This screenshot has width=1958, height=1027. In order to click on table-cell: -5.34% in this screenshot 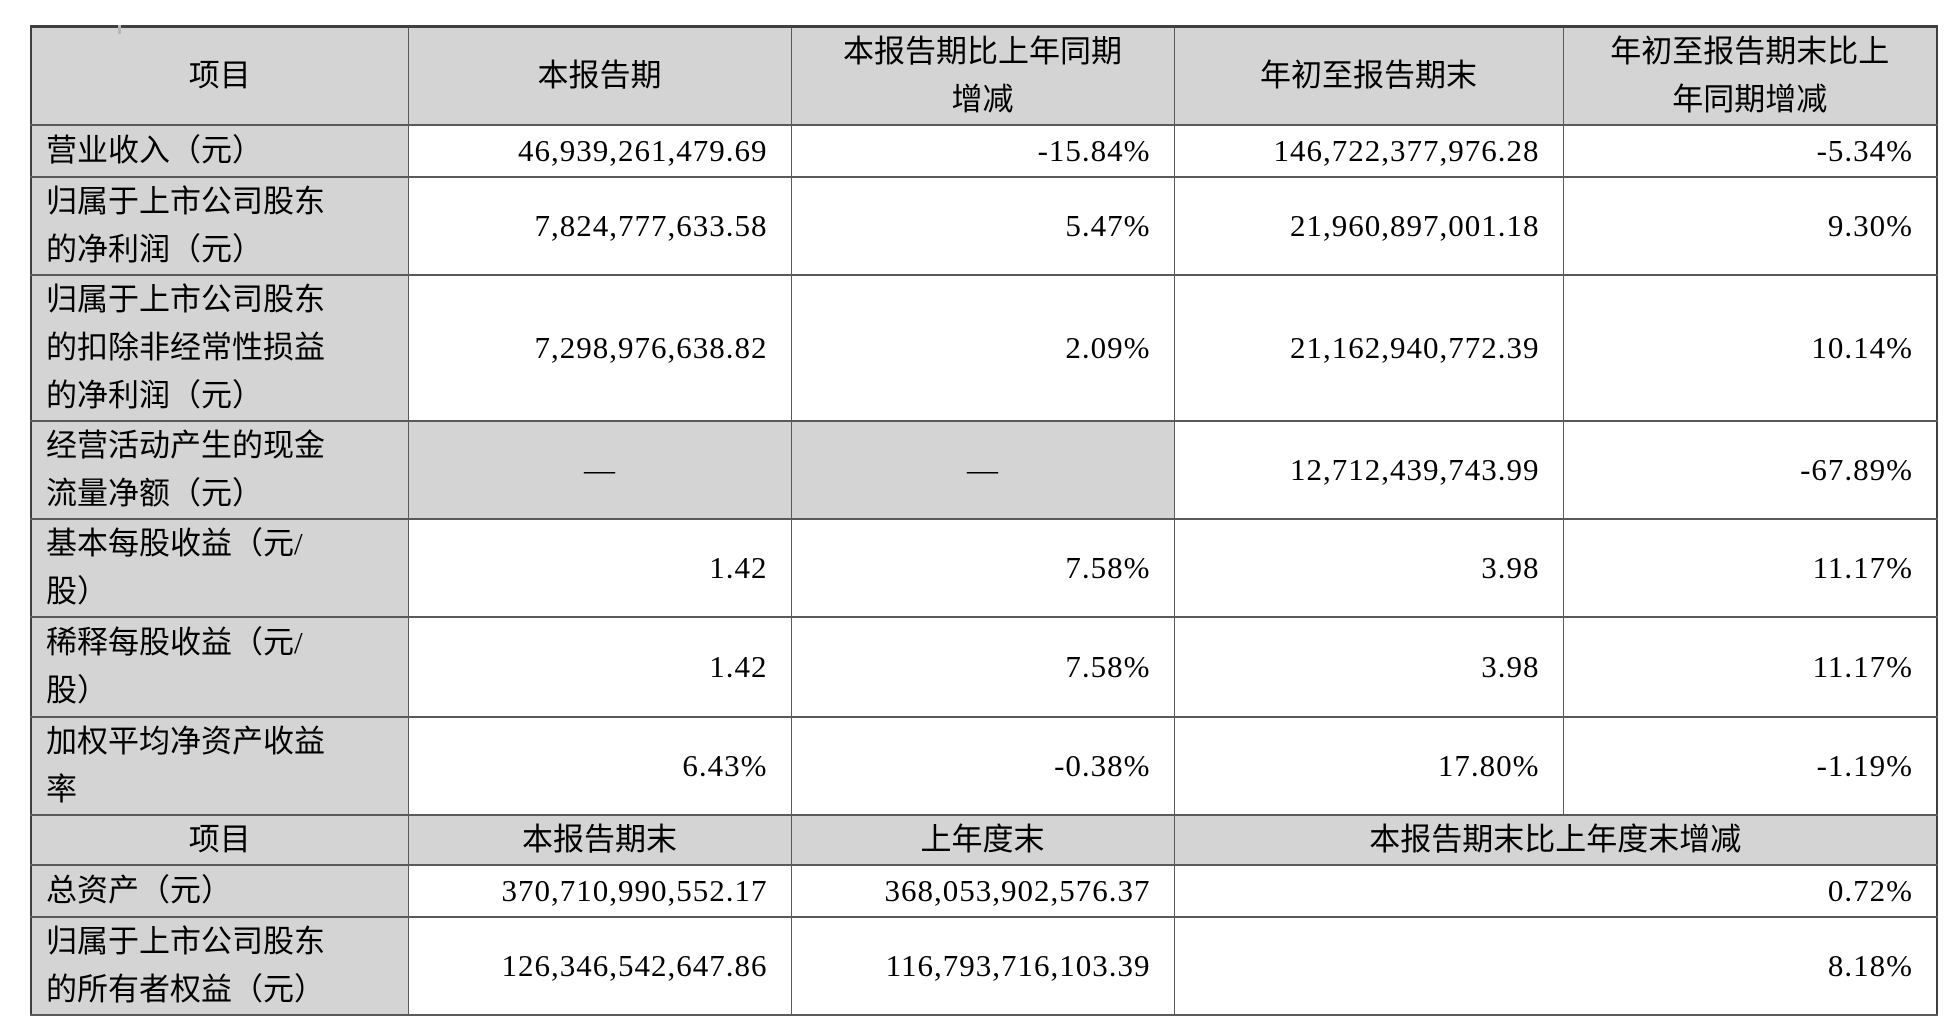, I will do `click(1750, 151)`.